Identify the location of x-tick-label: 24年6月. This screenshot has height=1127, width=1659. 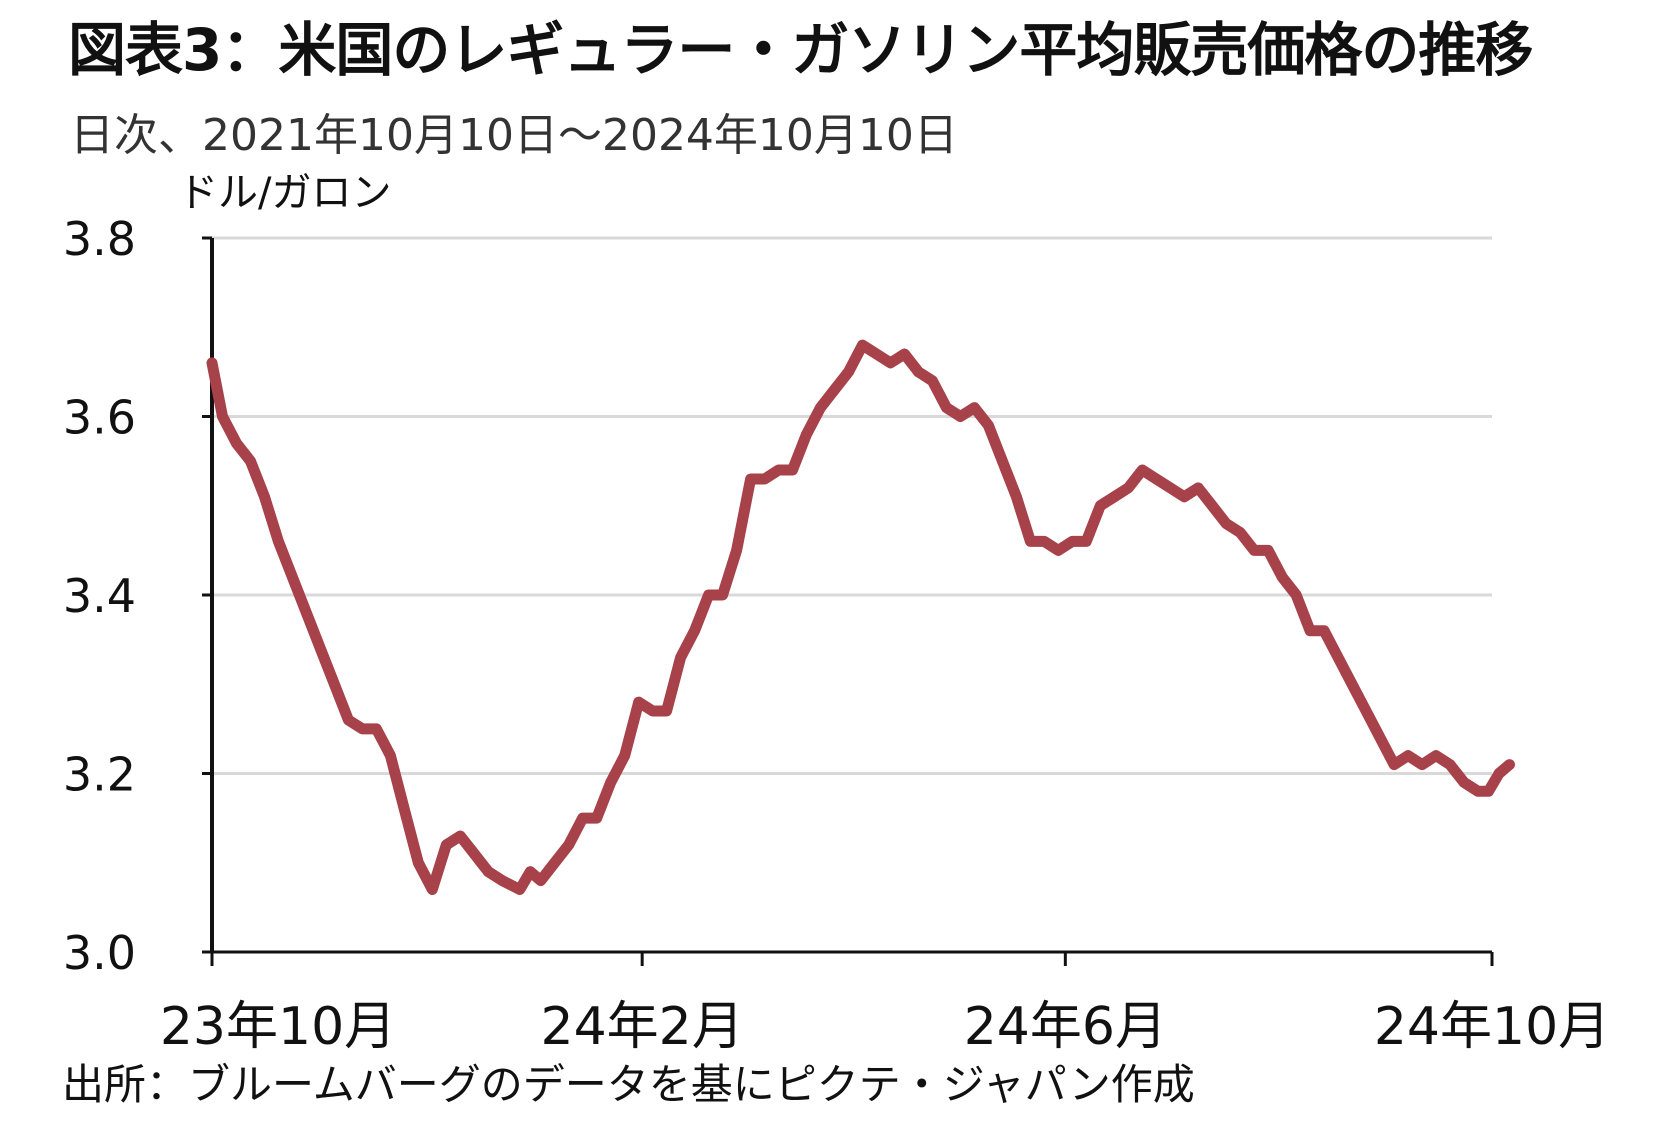
(1065, 1027).